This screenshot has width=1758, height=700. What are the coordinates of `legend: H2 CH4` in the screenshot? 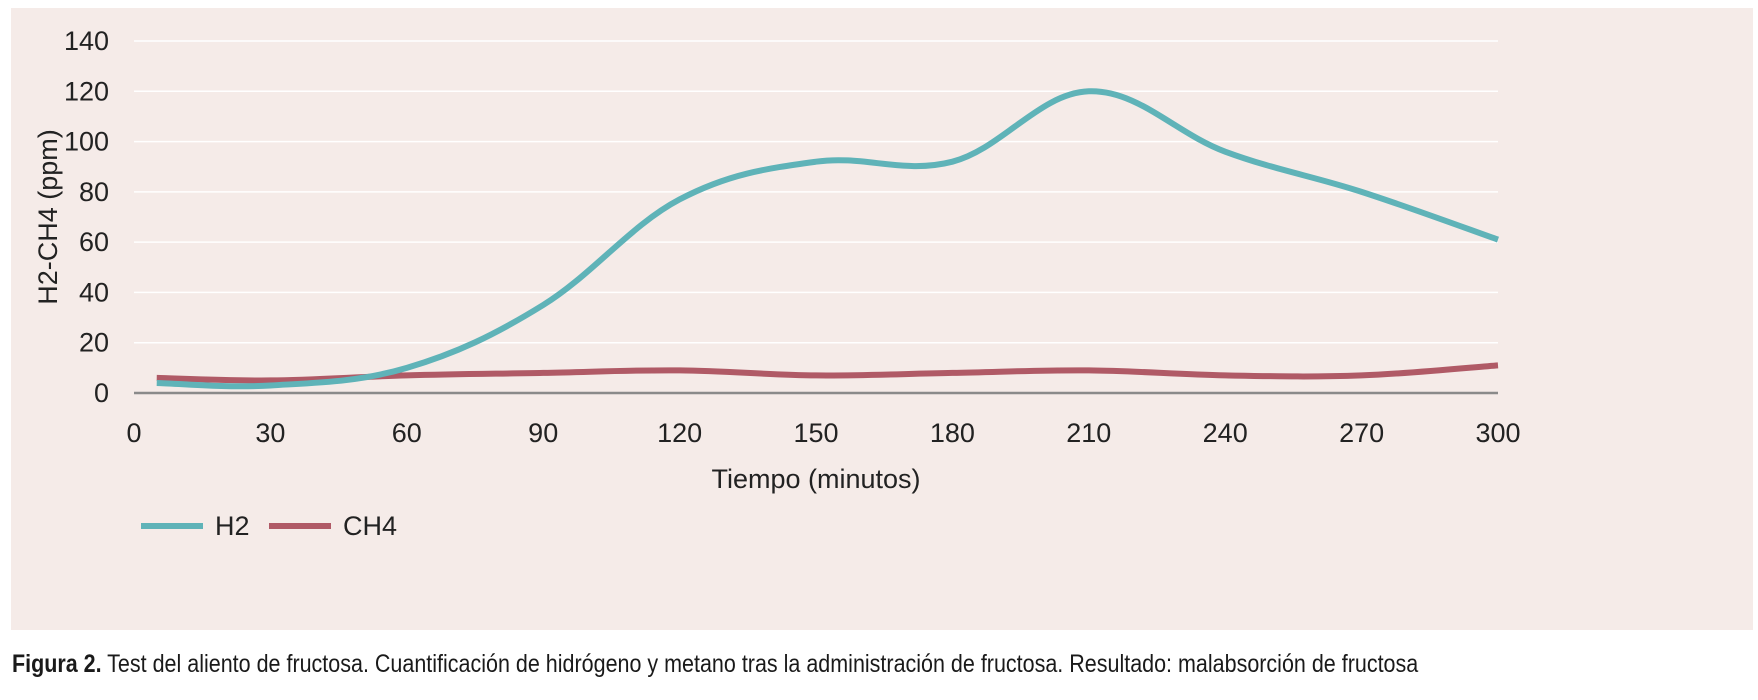 It's located at (269, 526).